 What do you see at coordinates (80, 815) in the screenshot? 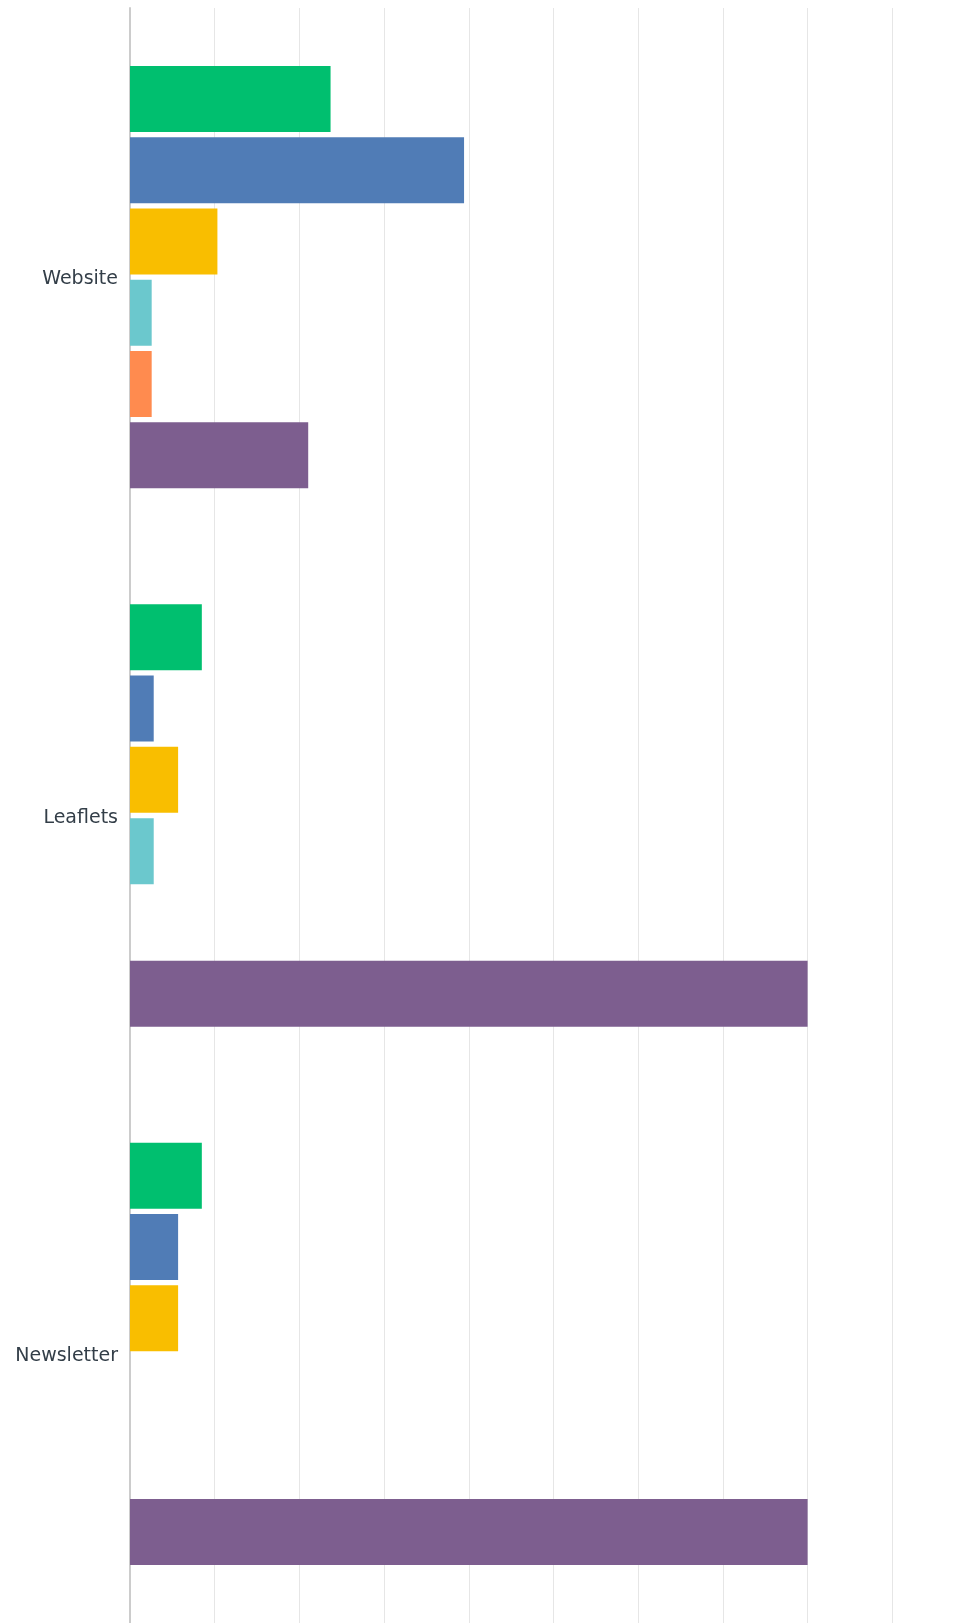
I see `y-tick-label: Leaflets` at bounding box center [80, 815].